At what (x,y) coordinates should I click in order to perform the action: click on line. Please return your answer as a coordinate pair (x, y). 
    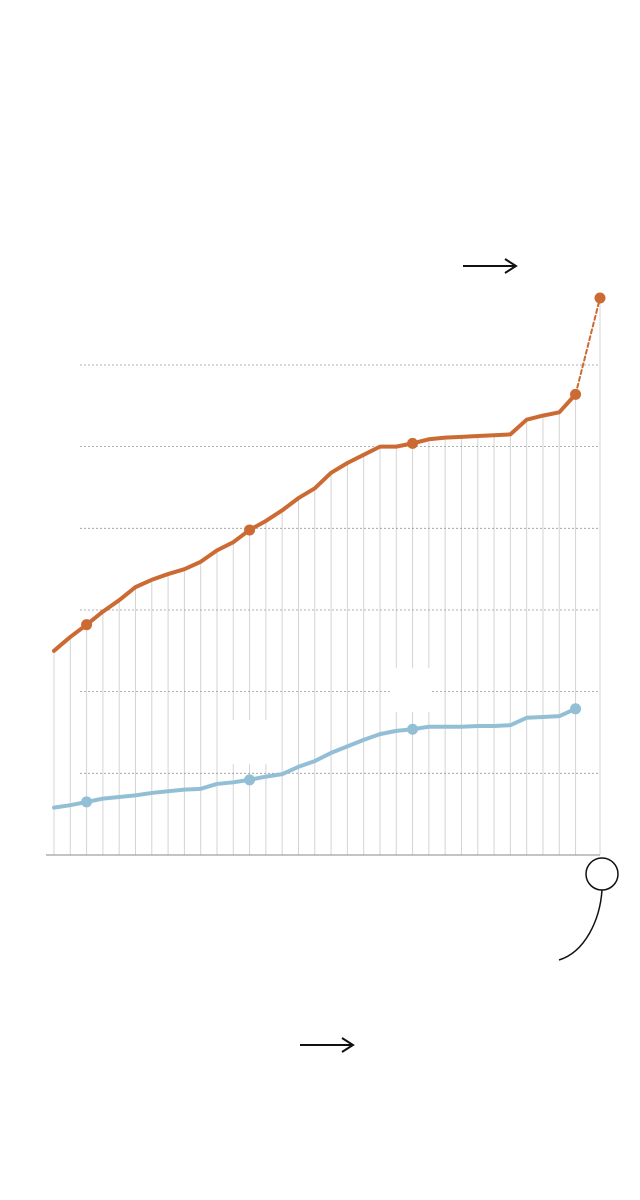
    Looking at the image, I should click on (315, 758).